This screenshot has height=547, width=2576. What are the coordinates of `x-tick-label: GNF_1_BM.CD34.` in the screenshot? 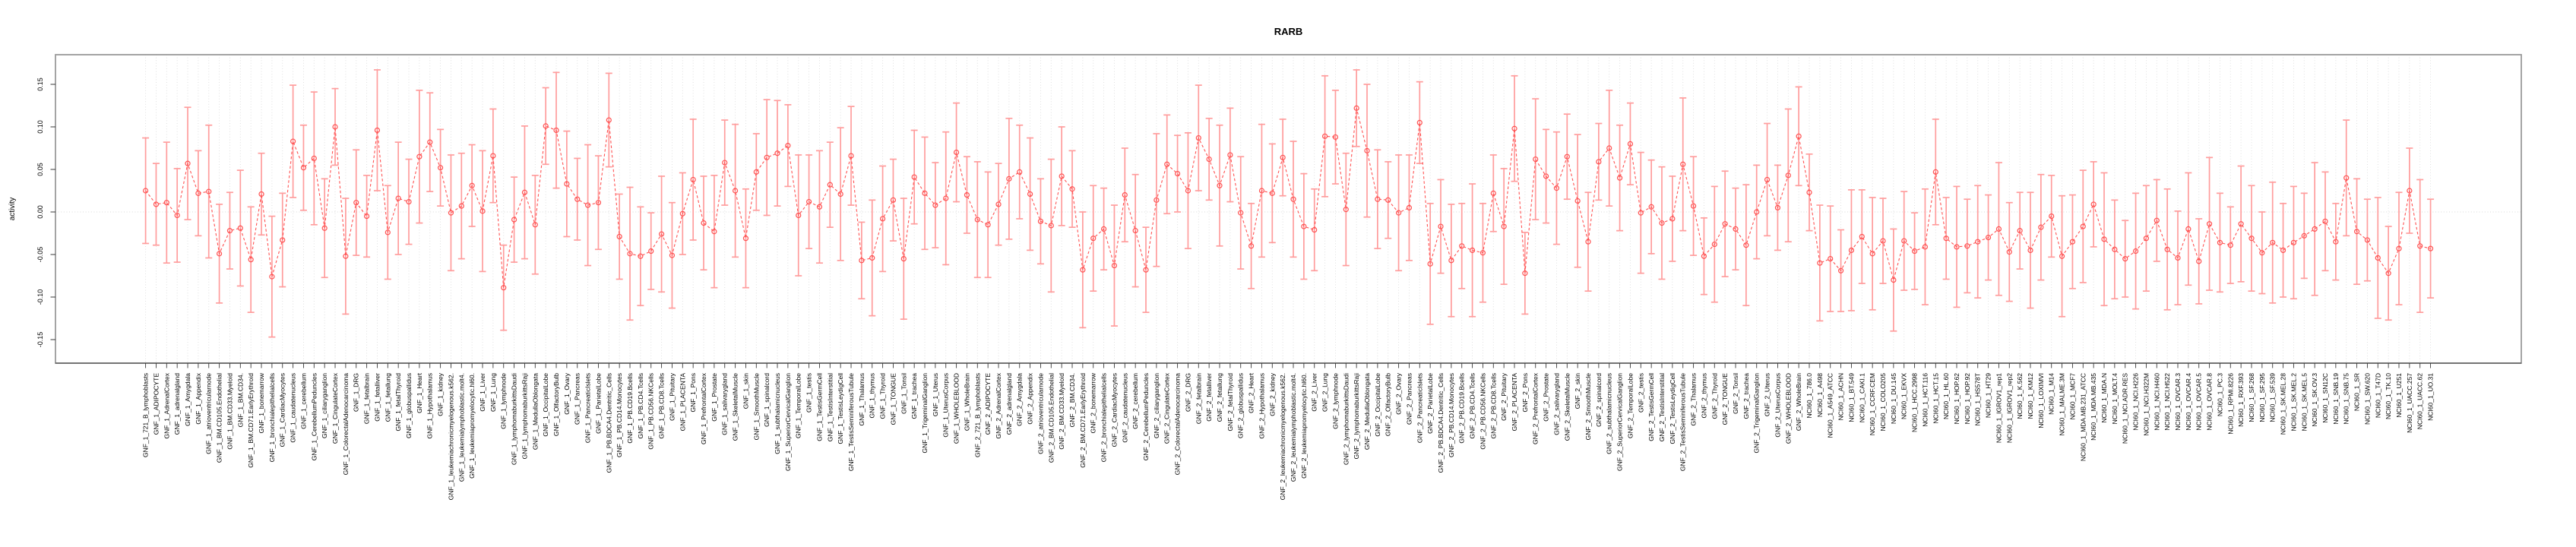 It's located at (240, 400).